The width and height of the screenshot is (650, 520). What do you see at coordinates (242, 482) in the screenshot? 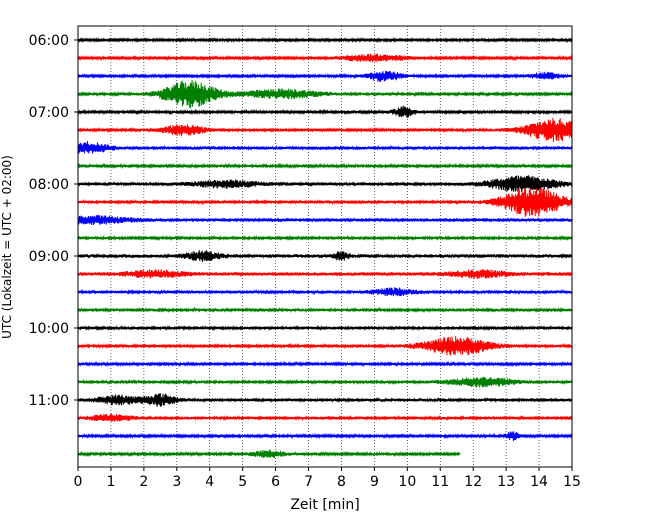
I see `x-tick-label-5: 5` at bounding box center [242, 482].